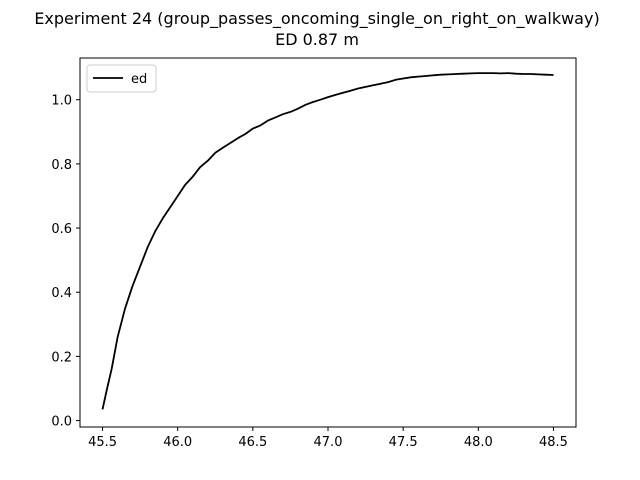 This screenshot has width=640, height=480. I want to click on y-tick-label: 1.0, so click(61, 101).